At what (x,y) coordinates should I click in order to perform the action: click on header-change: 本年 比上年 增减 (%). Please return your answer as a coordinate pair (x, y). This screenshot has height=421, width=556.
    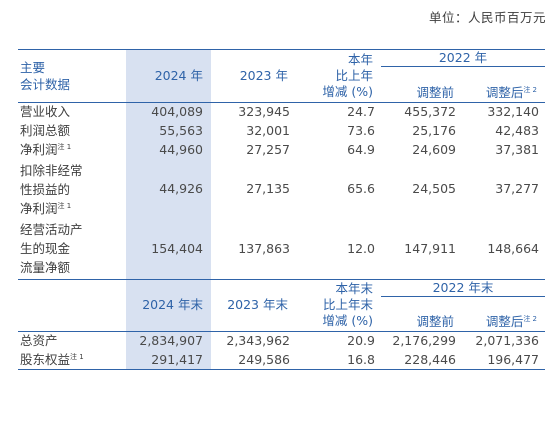
    Looking at the image, I should click on (338, 75).